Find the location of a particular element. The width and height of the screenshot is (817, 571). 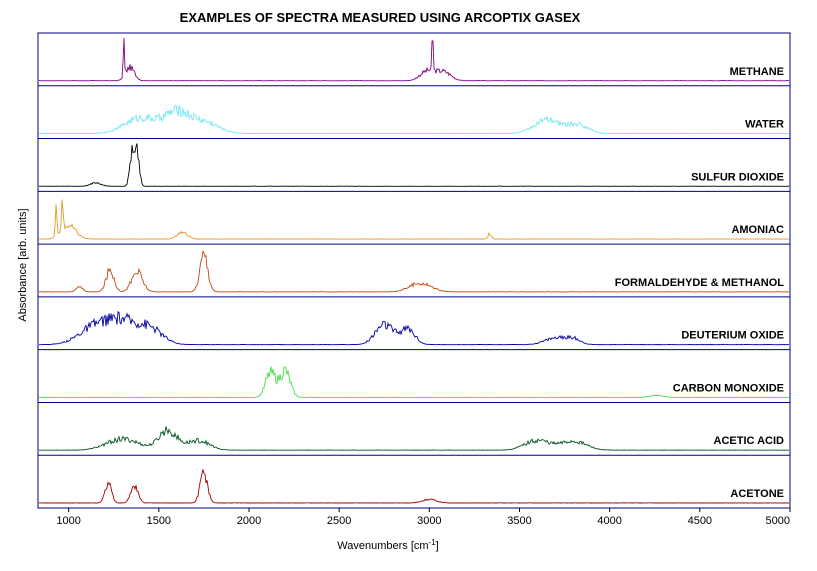

series-label: CARBON MONOXIDE is located at coordinates (728, 388).